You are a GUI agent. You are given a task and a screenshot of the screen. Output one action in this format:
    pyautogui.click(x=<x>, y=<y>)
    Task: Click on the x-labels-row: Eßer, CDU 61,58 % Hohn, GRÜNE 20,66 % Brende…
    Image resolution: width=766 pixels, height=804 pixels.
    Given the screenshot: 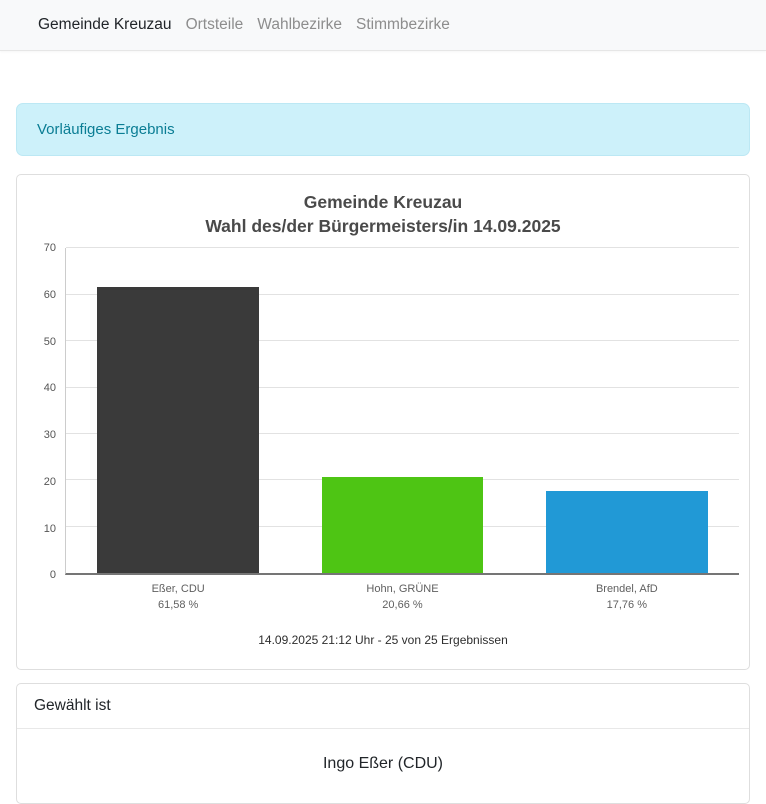 What is the action you would take?
    pyautogui.click(x=402, y=597)
    